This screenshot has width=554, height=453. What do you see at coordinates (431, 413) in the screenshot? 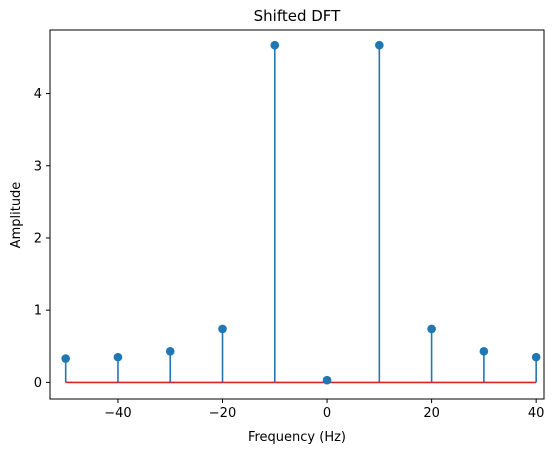
I see `x-tick-label: 20` at bounding box center [431, 413].